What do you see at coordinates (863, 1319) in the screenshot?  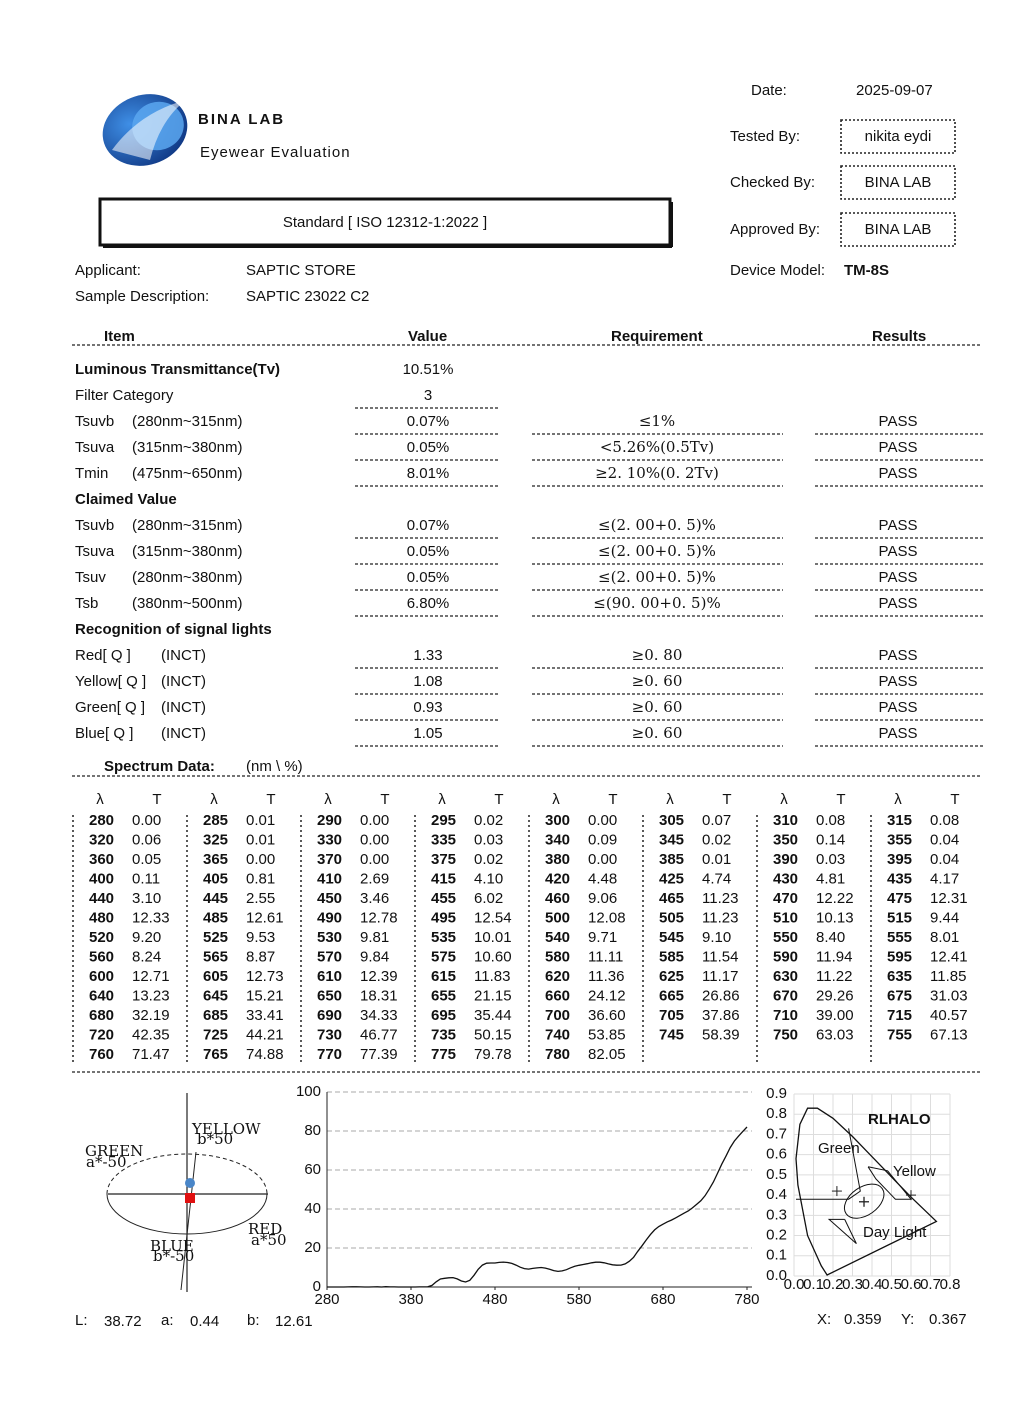 I see `coordinate: 0.359` at bounding box center [863, 1319].